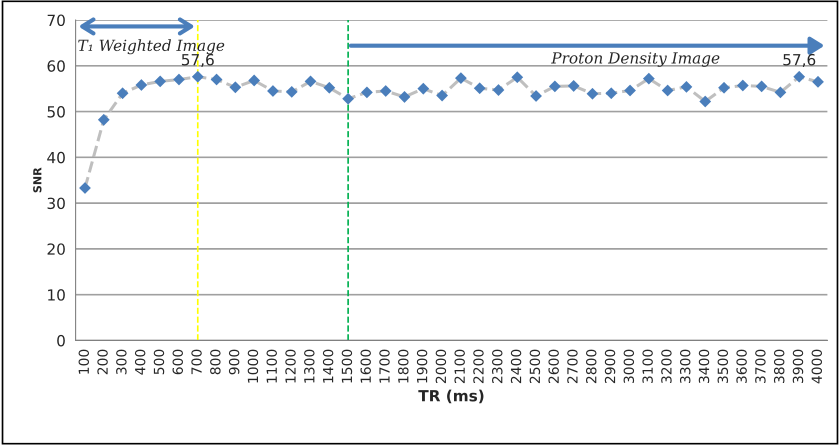  I want to click on x-tick-label: 3800, so click(779, 367).